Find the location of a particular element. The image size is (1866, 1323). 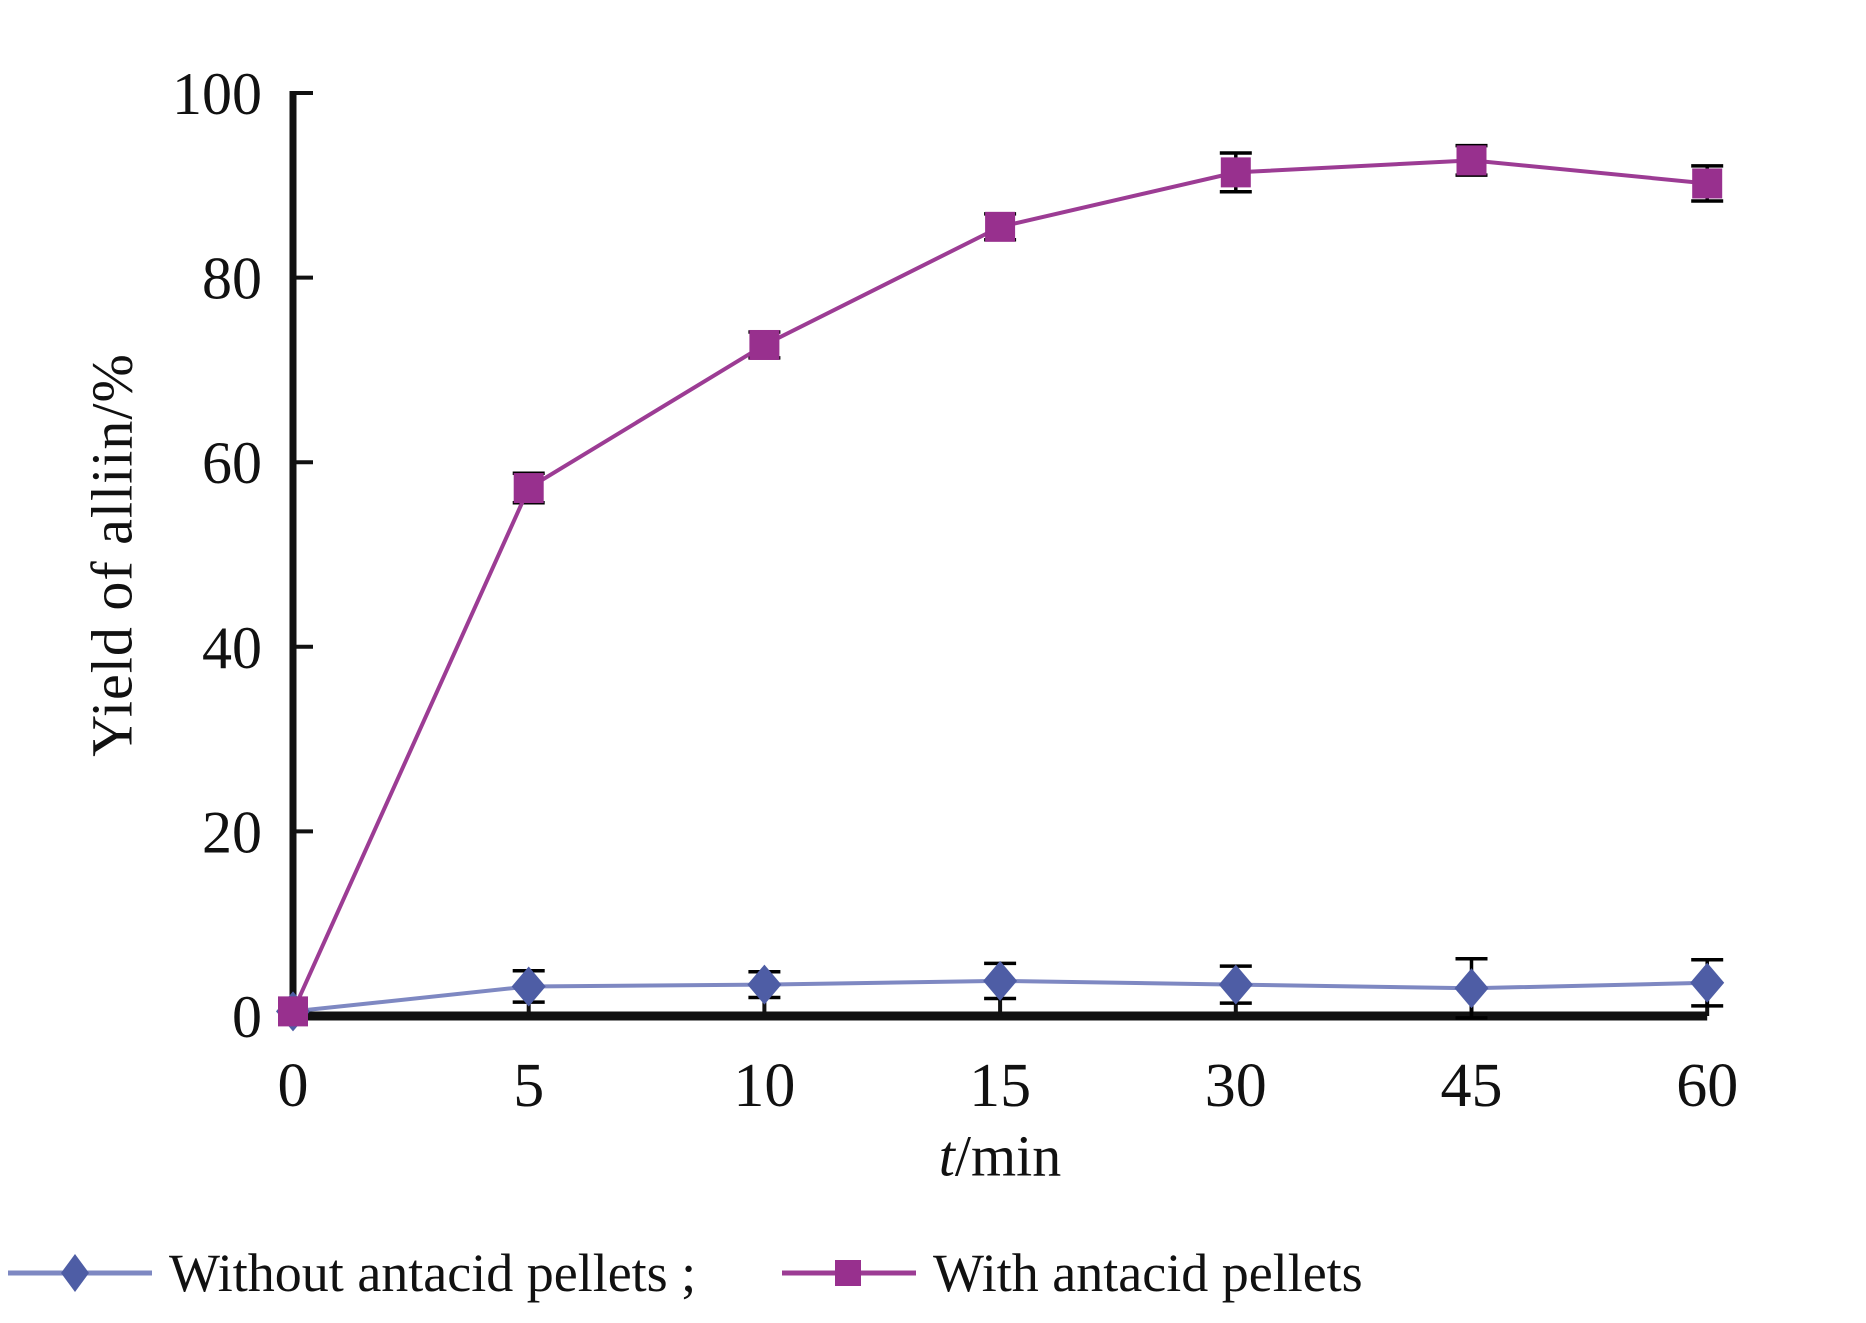

y-tick-label: 60 is located at coordinates (232, 463).